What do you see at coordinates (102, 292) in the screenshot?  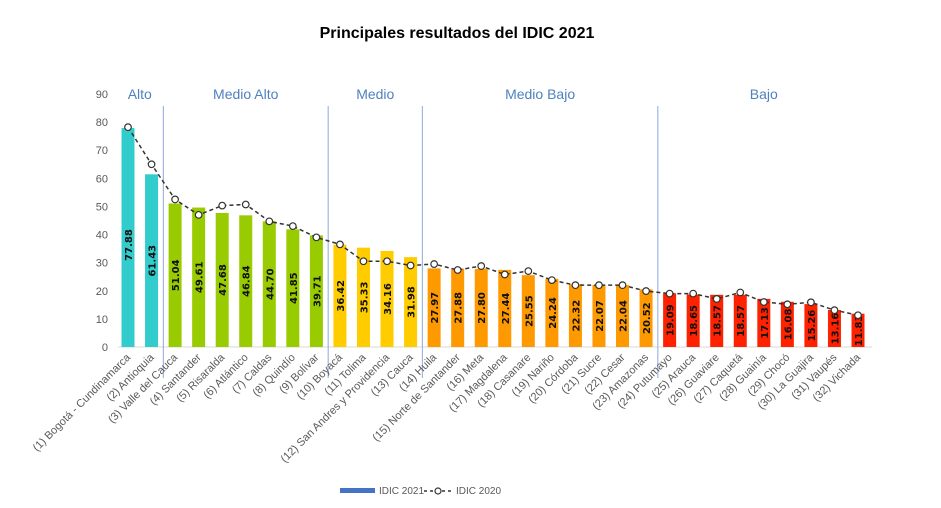 I see `y-tick-label: 20` at bounding box center [102, 292].